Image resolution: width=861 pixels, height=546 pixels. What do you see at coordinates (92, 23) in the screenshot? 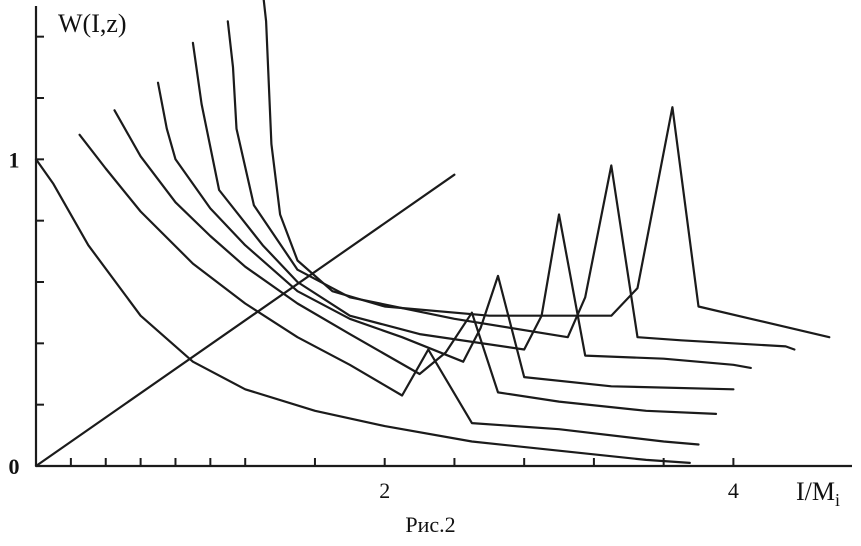
I see `y-axis-label: W(I,z)` at bounding box center [92, 23].